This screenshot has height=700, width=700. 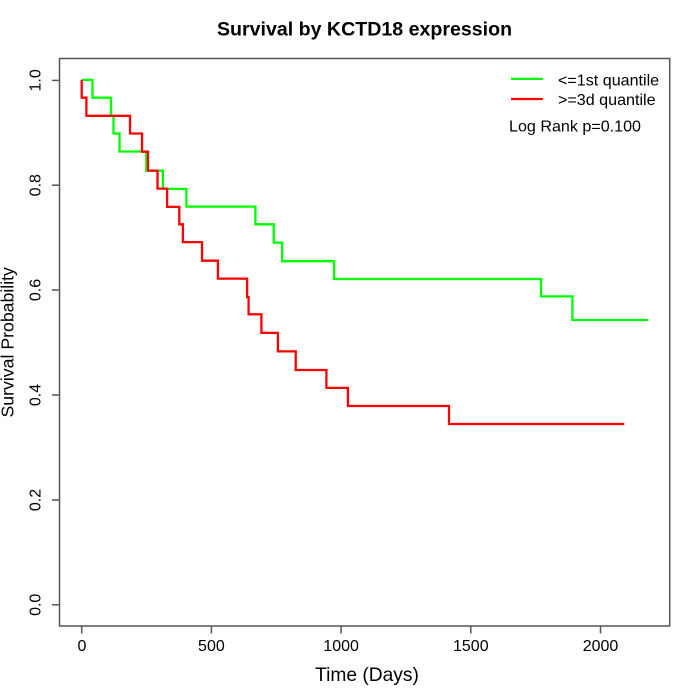 I want to click on svg-text: 1.0, so click(x=36, y=80).